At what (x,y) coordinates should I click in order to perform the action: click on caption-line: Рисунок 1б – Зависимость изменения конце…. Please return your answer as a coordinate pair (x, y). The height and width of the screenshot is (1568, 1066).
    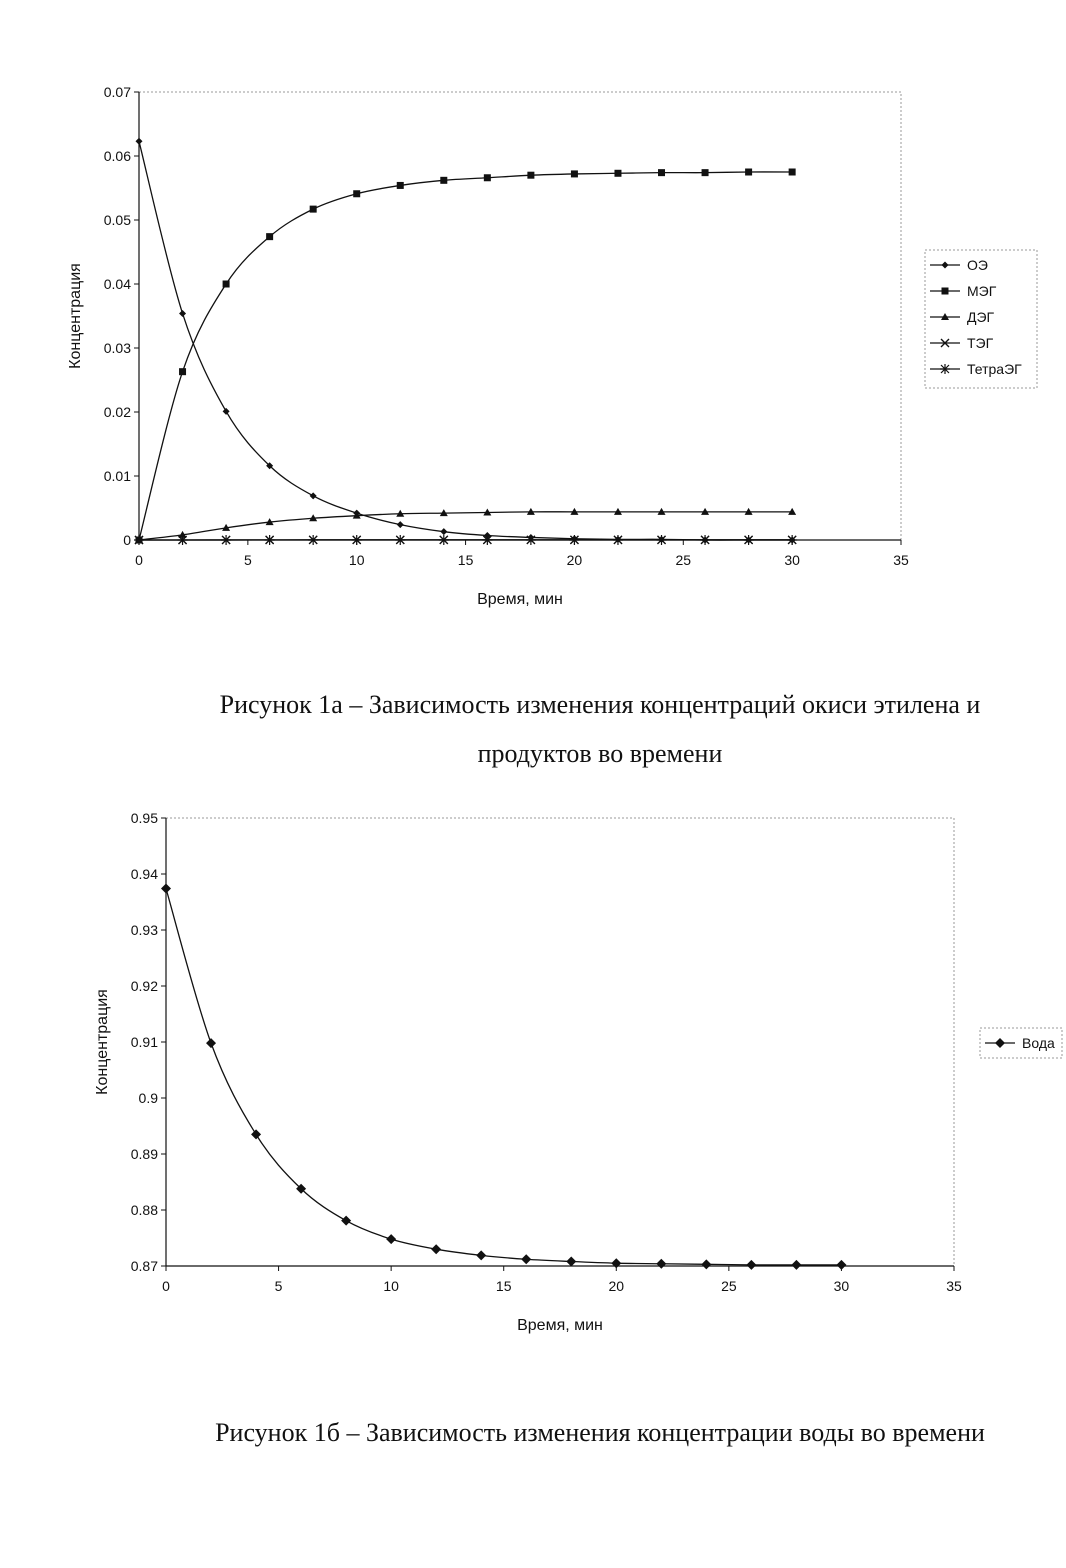
    Looking at the image, I should click on (600, 1432).